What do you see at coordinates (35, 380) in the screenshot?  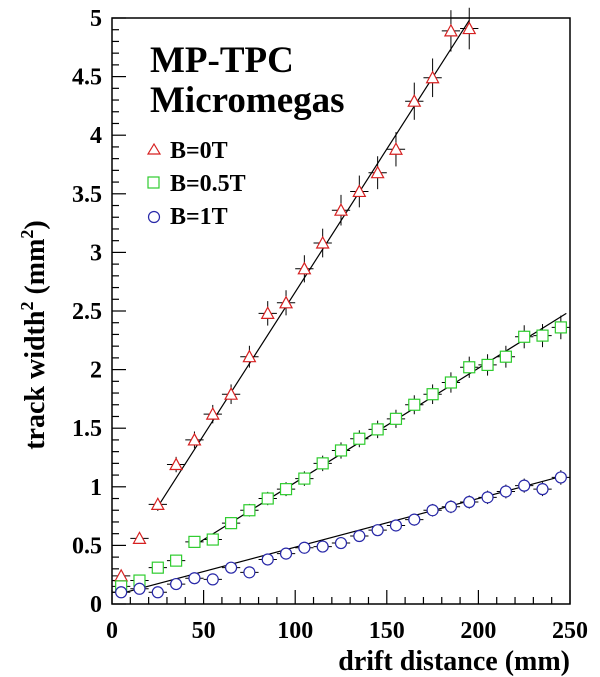 I see `y-axis-title-main: track width` at bounding box center [35, 380].